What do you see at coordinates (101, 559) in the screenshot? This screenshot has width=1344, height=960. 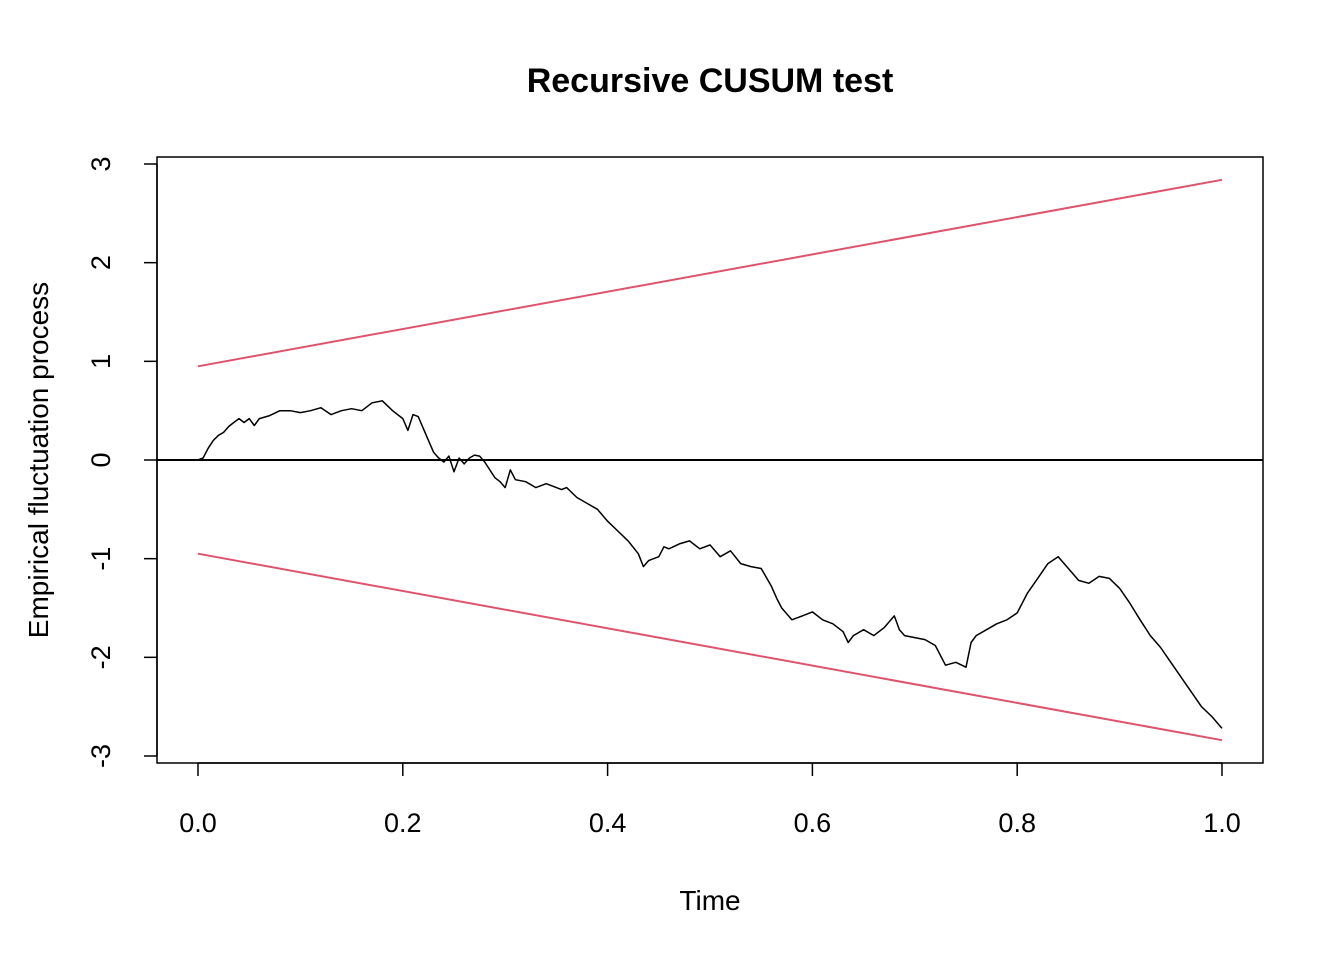 I see `y-tick-label: -1` at bounding box center [101, 559].